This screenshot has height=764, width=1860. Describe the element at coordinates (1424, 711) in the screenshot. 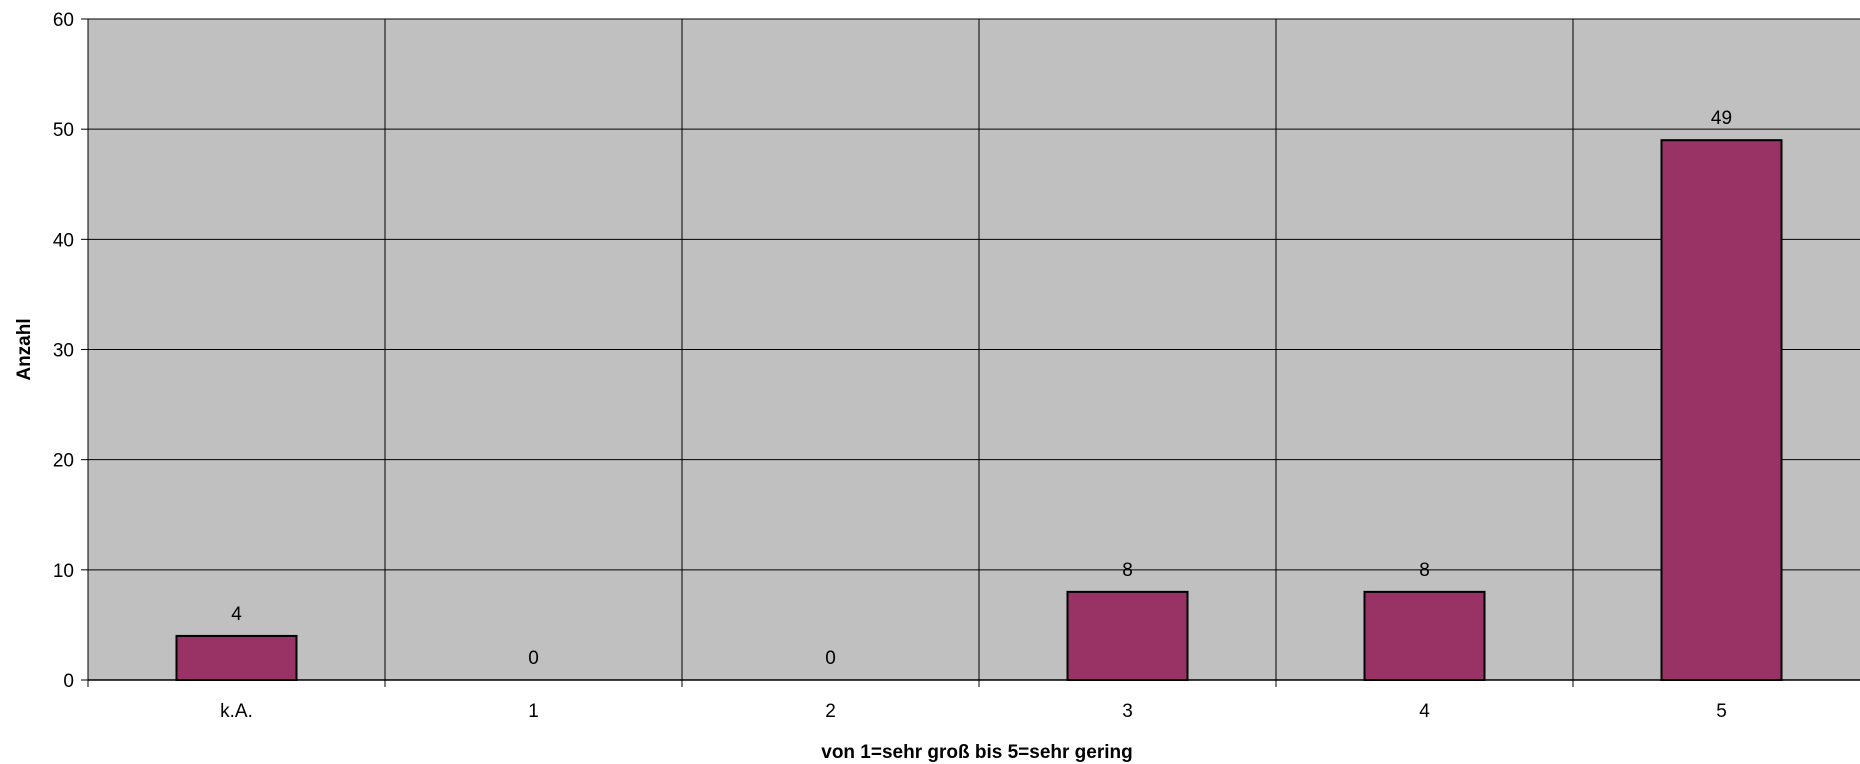

I see `x-tick-label: 4` at that location.